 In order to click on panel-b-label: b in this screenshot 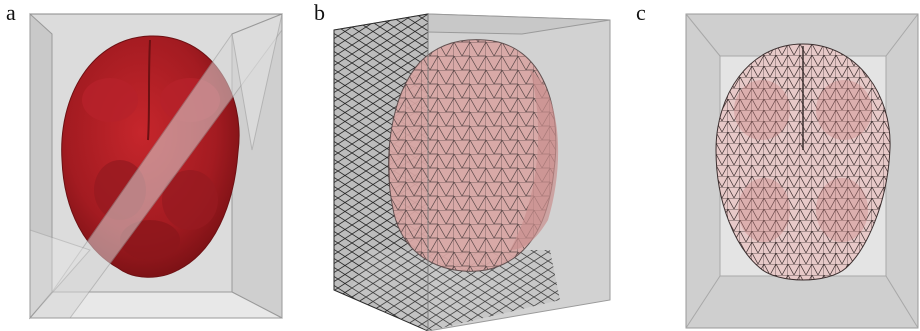, I will do `click(319, 12)`.